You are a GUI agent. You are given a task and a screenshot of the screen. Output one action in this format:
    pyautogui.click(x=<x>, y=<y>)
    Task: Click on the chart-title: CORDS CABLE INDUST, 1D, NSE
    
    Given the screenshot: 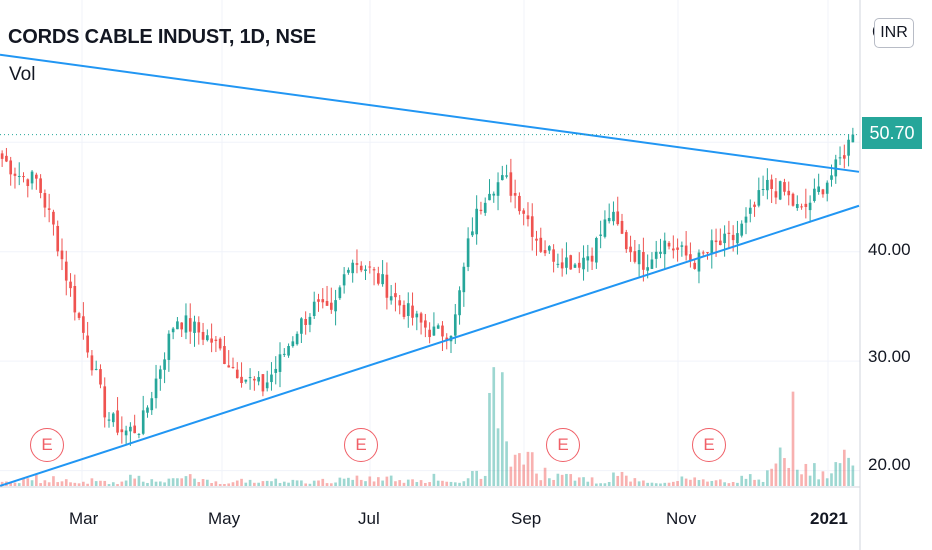 What is the action you would take?
    pyautogui.click(x=162, y=37)
    